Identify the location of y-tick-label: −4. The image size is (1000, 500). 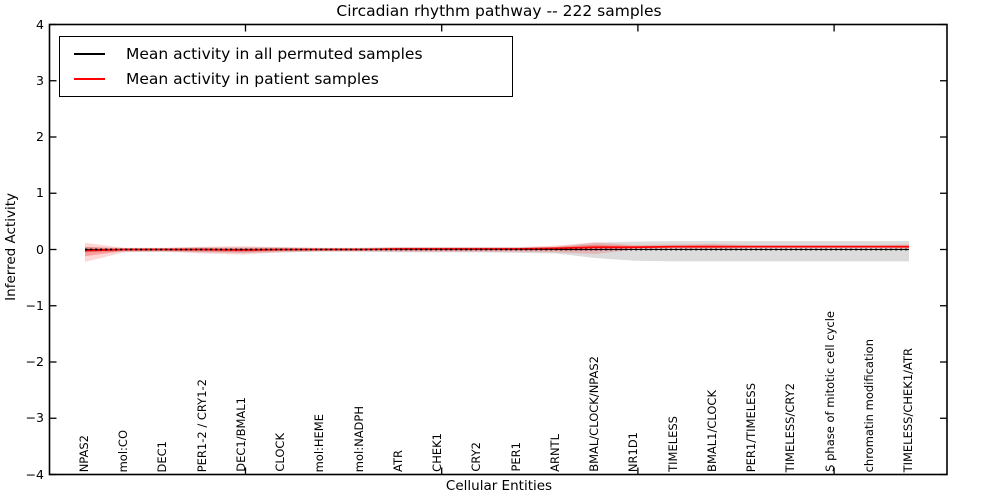
(34, 474).